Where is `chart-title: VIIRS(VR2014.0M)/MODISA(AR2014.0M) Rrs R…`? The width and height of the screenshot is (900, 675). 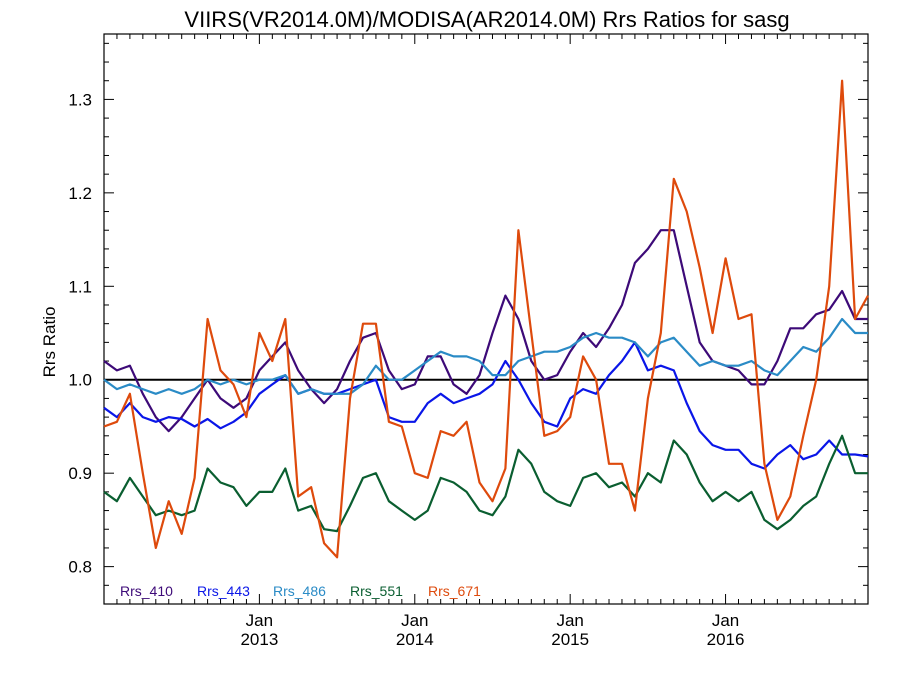 chart-title: VIIRS(VR2014.0M)/MODISA(AR2014.0M) Rrs R… is located at coordinates (486, 19).